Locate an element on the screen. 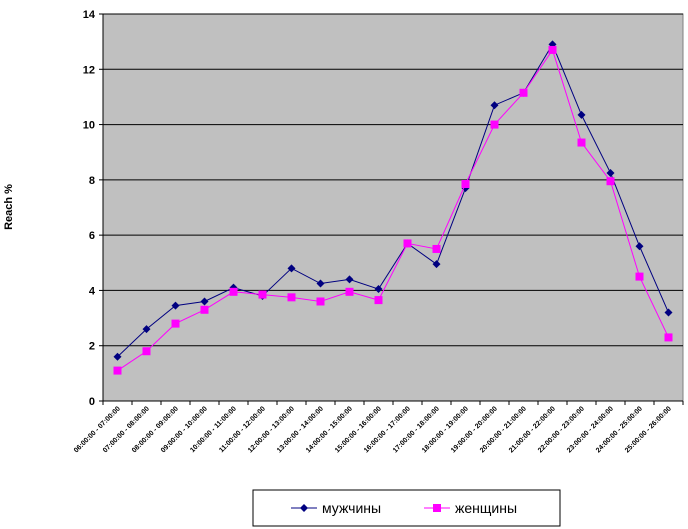 This screenshot has width=688, height=529. x-tick-label: 06:00:00 - 07:00:00 is located at coordinates (97, 429).